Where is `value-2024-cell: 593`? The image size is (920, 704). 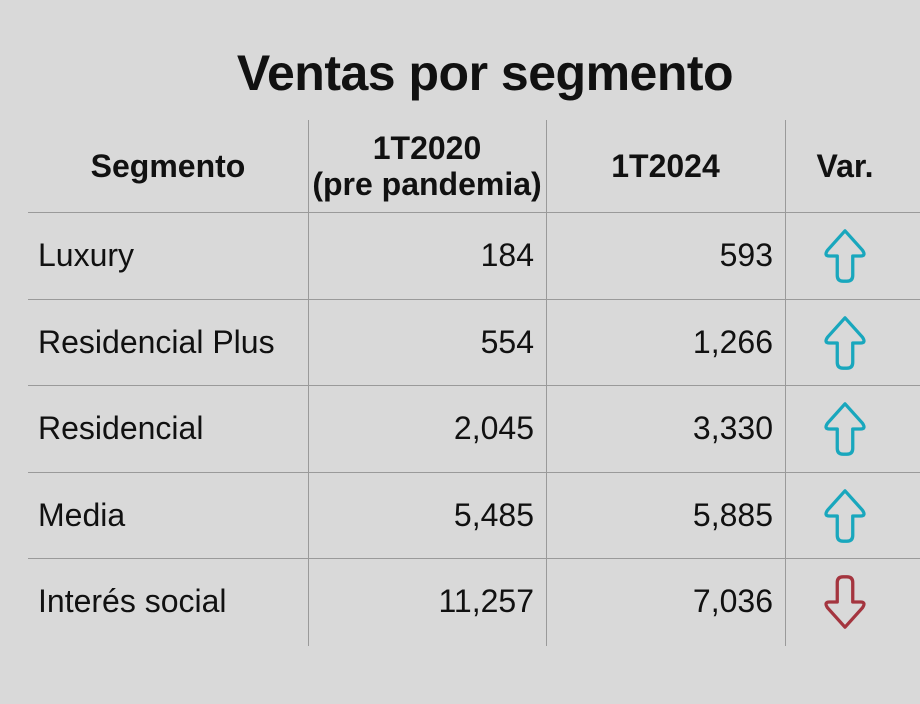 value-2024-cell: 593 is located at coordinates (665, 255).